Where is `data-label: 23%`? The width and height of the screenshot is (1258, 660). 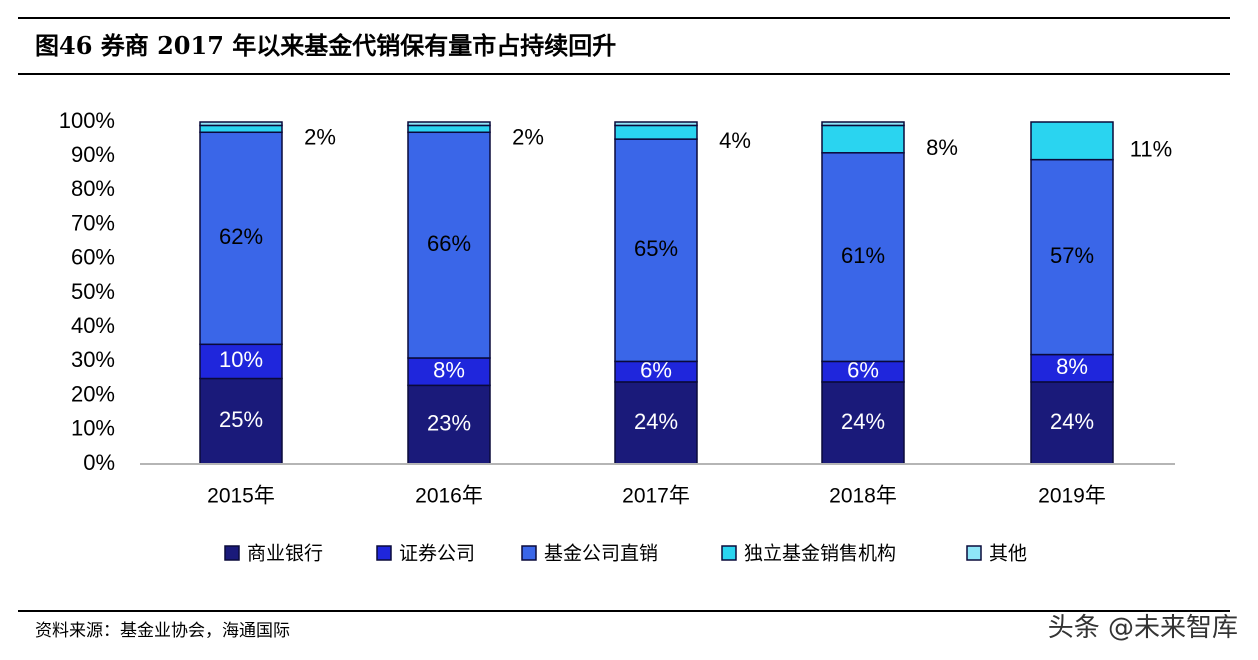 data-label: 23% is located at coordinates (449, 422).